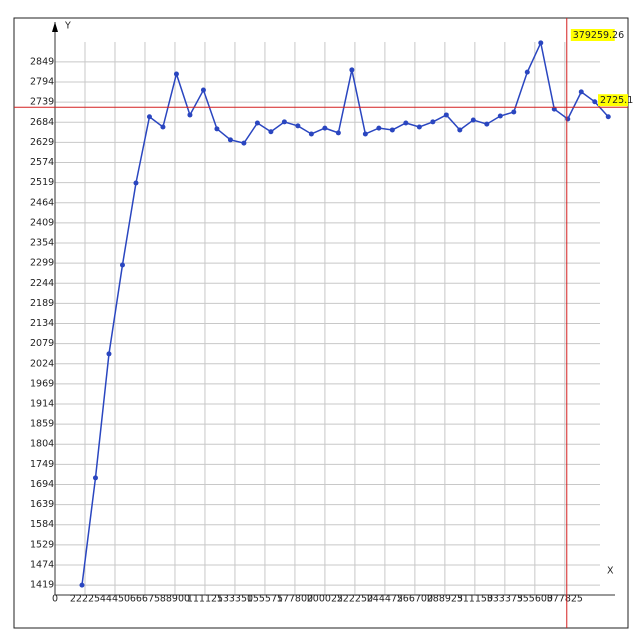 The height and width of the screenshot is (644, 637). I want to click on y-tick-label: 2409, so click(42, 222).